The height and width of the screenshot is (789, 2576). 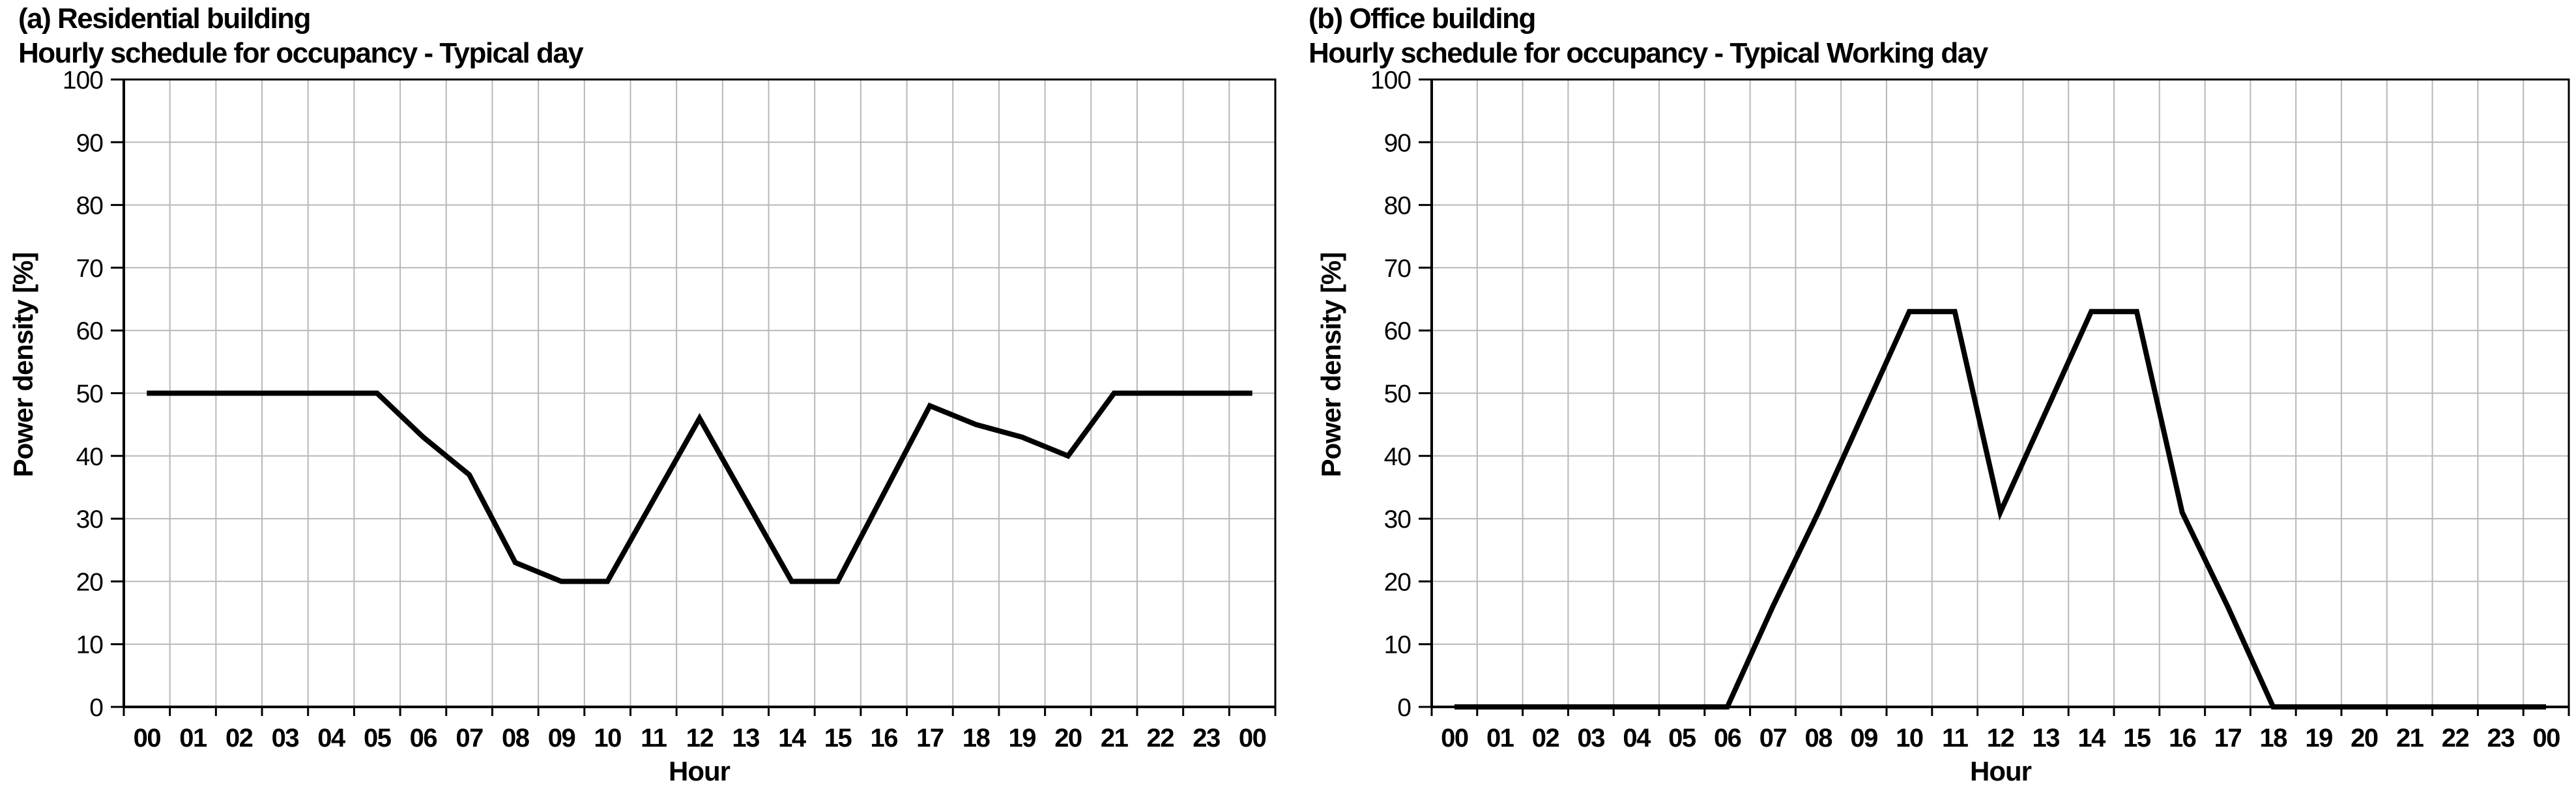 What do you see at coordinates (23, 365) in the screenshot?
I see `chart-a-y-axis-title: Power density [%]` at bounding box center [23, 365].